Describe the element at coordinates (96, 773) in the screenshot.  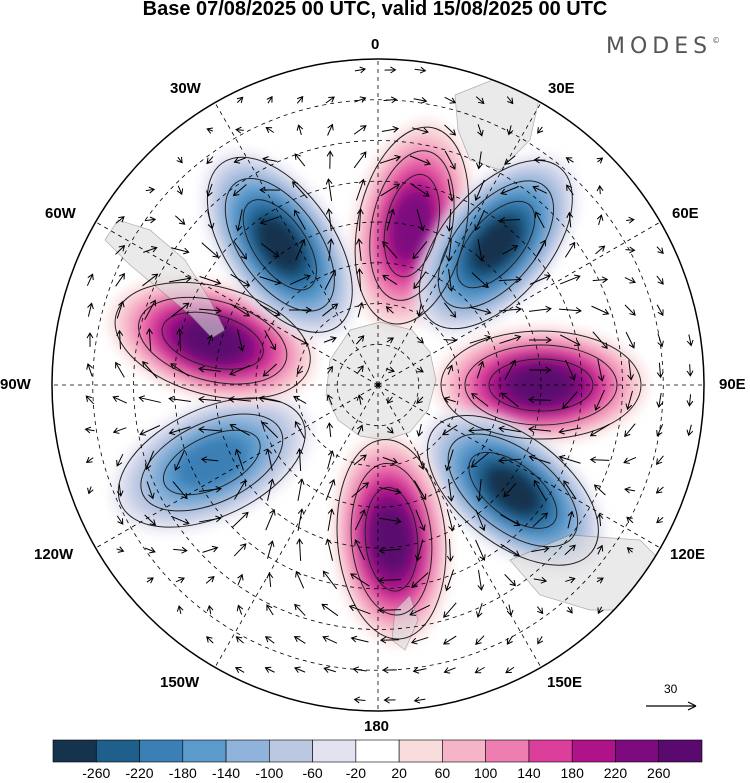
I see `colorbar-tick-label: -260` at that location.